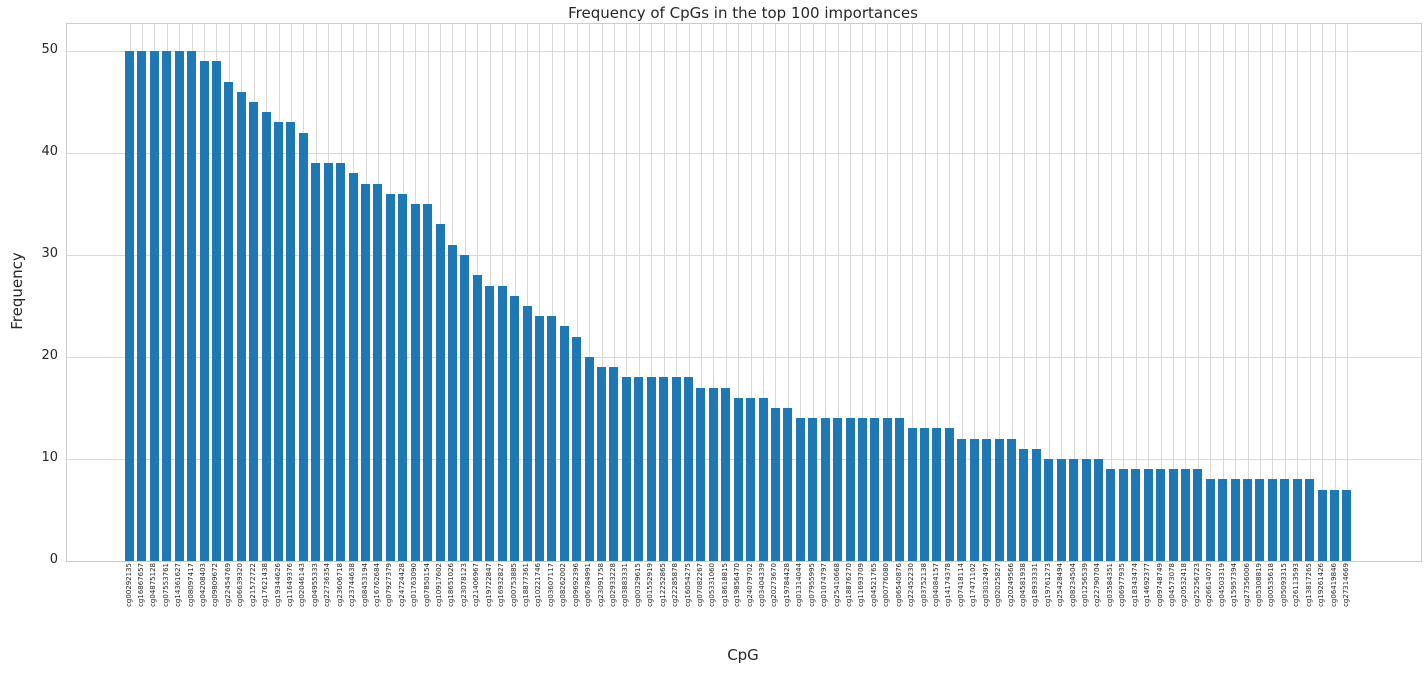  Describe the element at coordinates (154, 306) in the screenshot. I see `bar-cg04875128` at that location.